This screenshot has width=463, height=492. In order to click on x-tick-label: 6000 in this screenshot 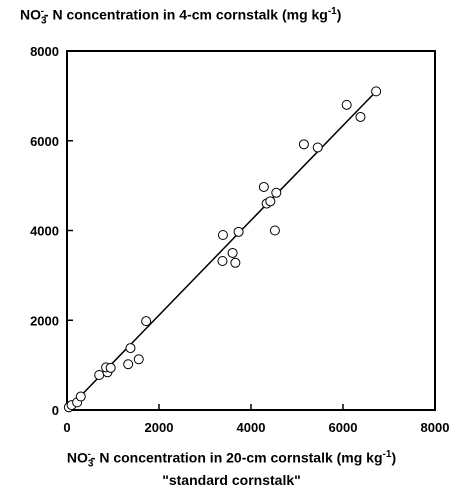, I will do `click(343, 427)`.